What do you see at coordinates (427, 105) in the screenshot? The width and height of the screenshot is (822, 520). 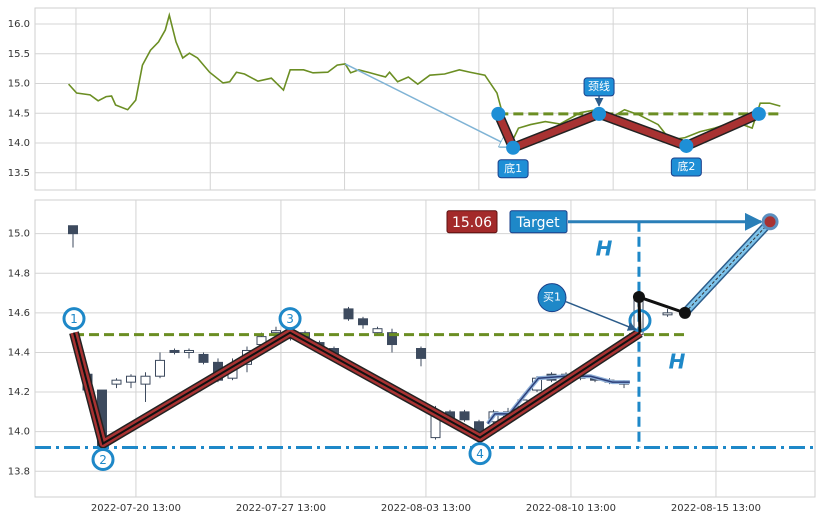 I see `pointer-arrow` at bounding box center [427, 105].